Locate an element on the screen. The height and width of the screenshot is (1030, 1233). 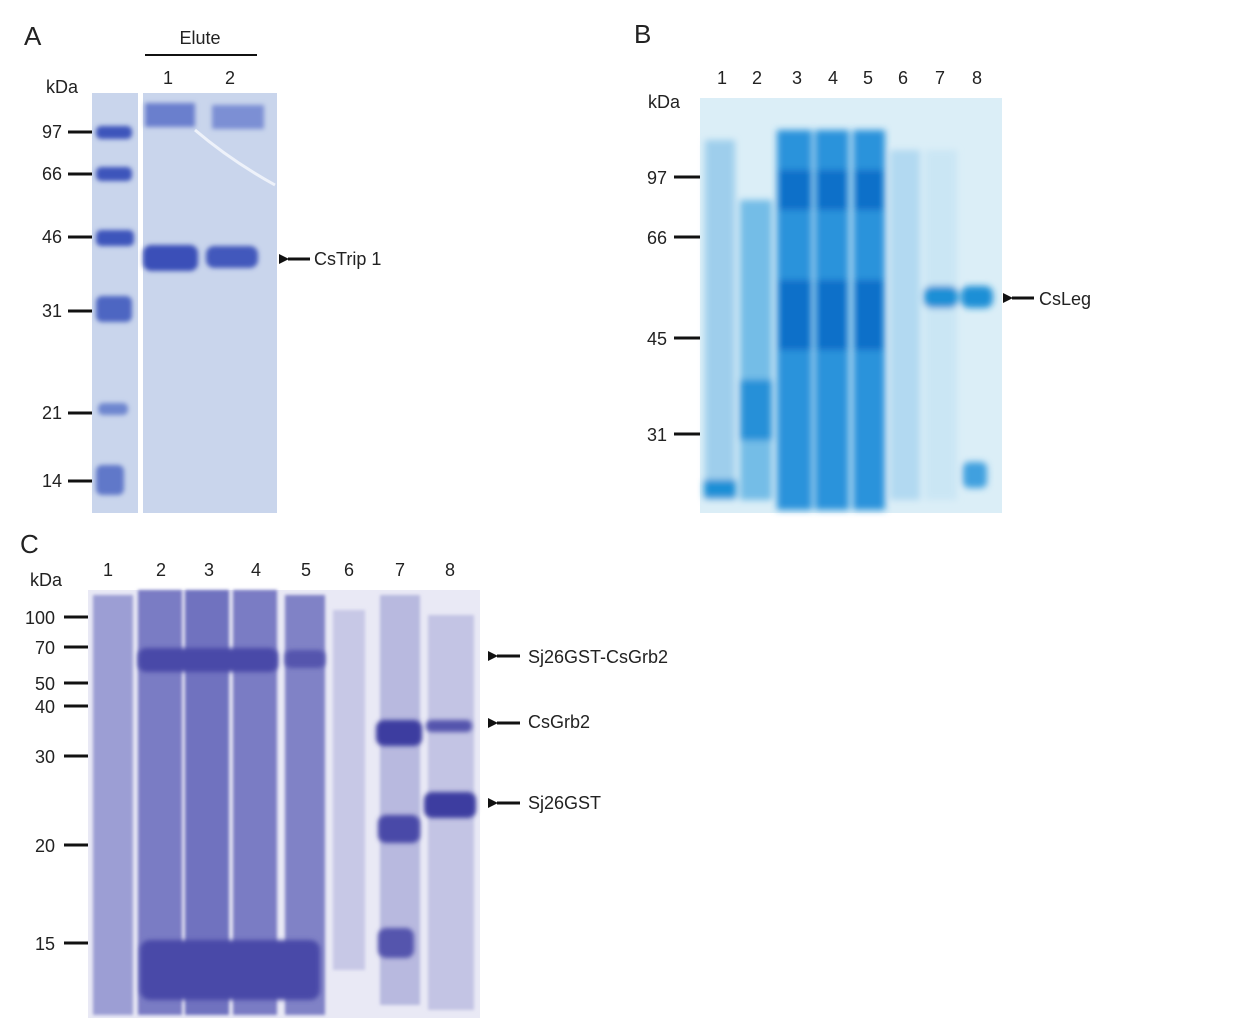
panel-b-markers: 97 66 45 31 is located at coordinates (673, 306).